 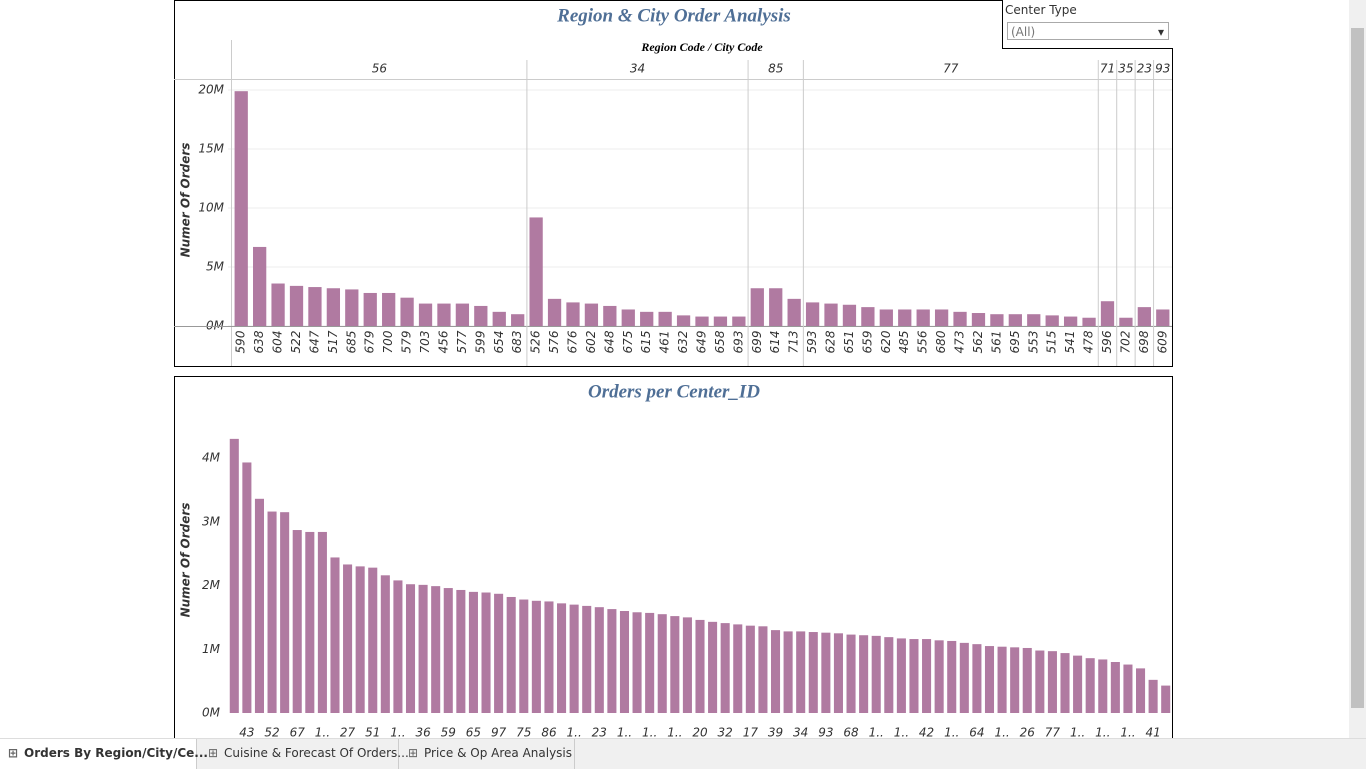 What do you see at coordinates (448, 732) in the screenshot?
I see `x-tick-label: 59` at bounding box center [448, 732].